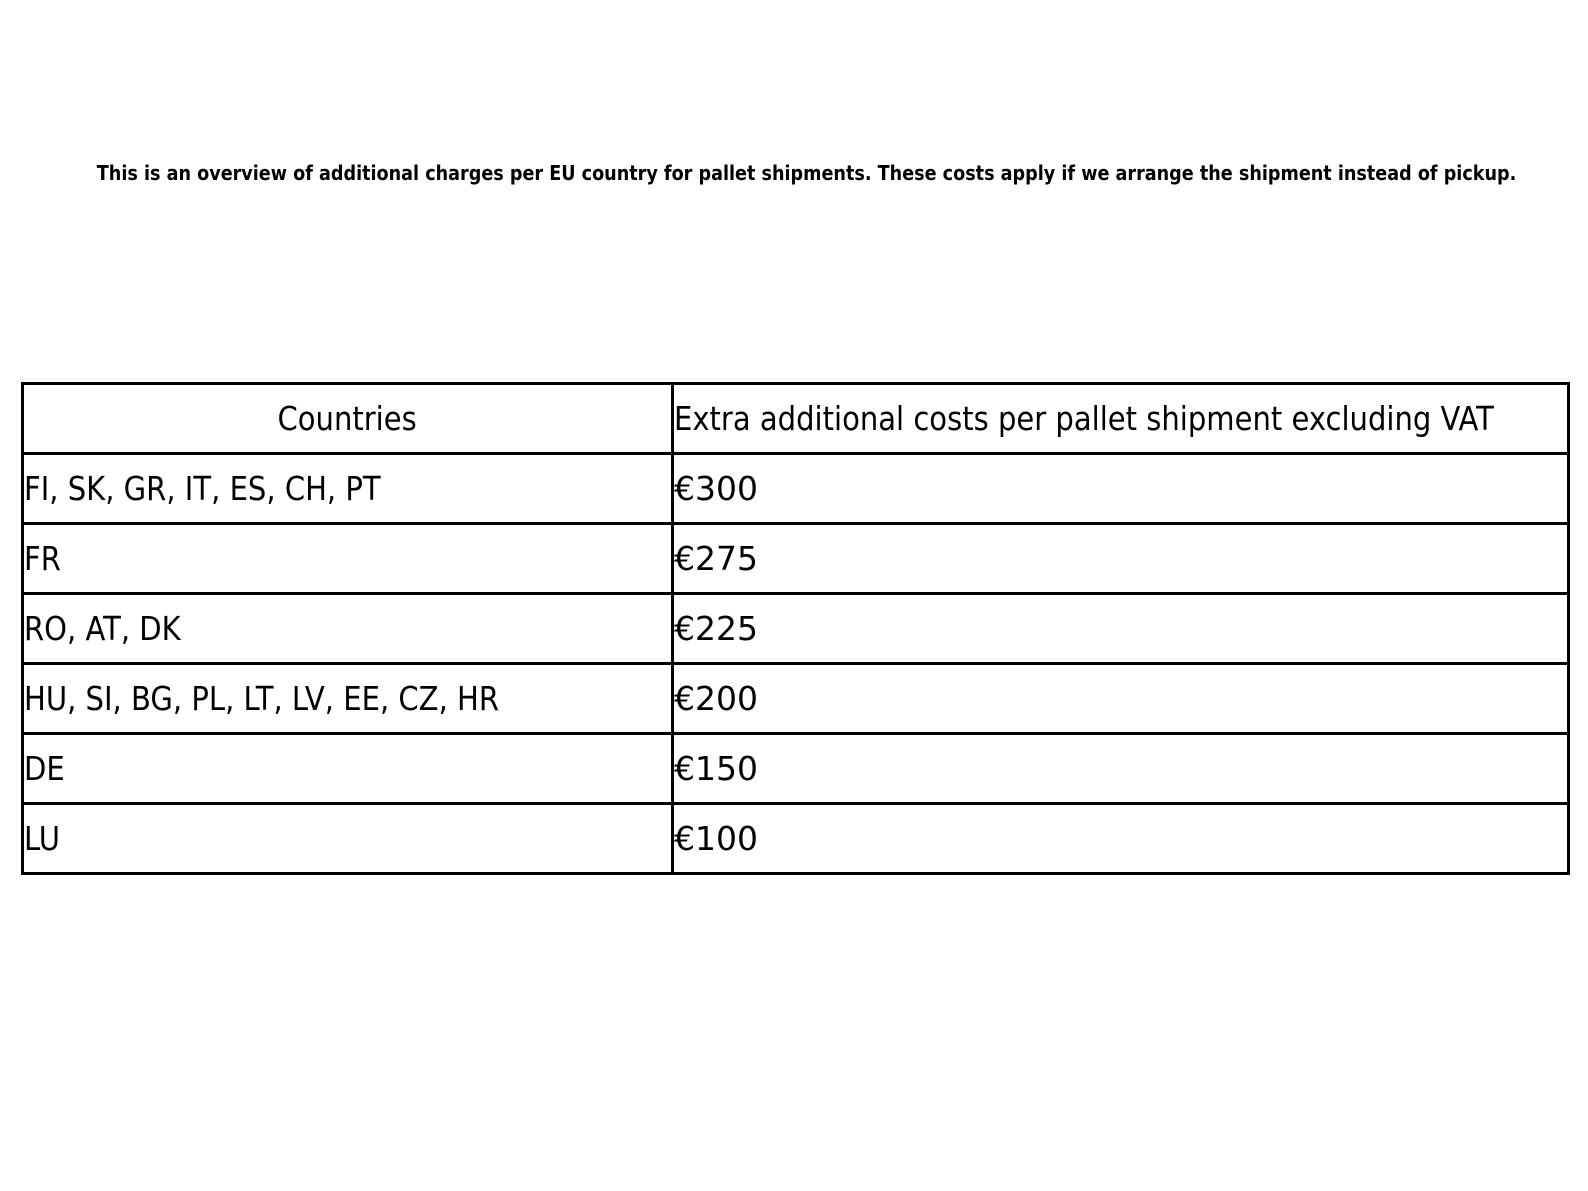 This screenshot has height=1191, width=1588. What do you see at coordinates (102, 628) in the screenshot?
I see `countries-value: RO, AT, DK` at bounding box center [102, 628].